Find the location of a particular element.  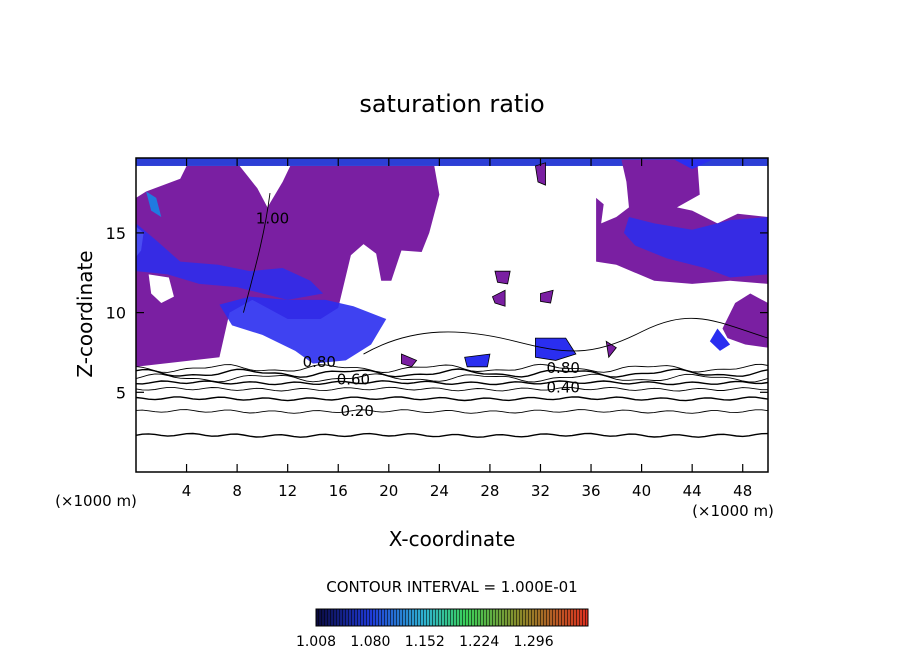

field-purple-left is located at coordinates (288, 266).